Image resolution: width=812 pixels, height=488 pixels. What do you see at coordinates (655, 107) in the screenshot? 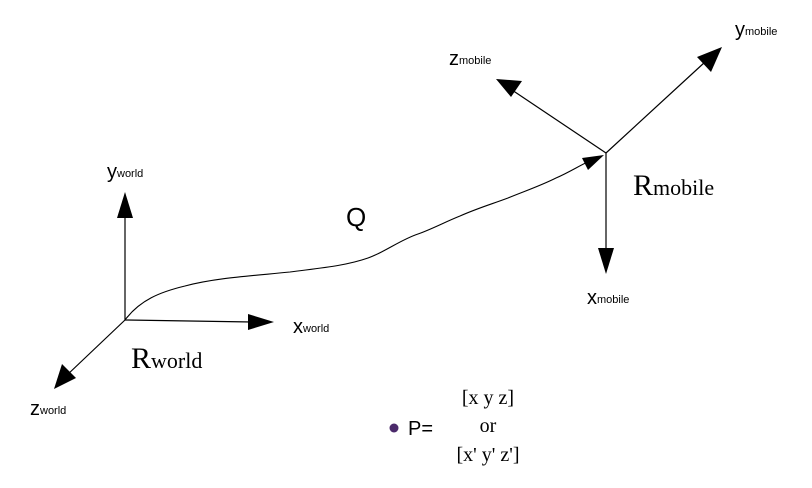
I see `mobile-y-axis` at bounding box center [655, 107].